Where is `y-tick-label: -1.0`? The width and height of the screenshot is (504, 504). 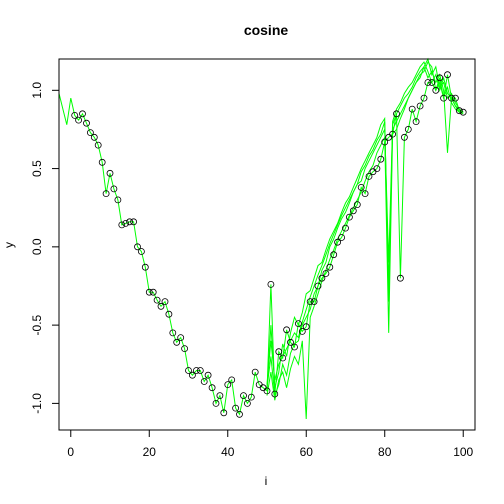
y-tick-label: -1.0 is located at coordinates (37, 403).